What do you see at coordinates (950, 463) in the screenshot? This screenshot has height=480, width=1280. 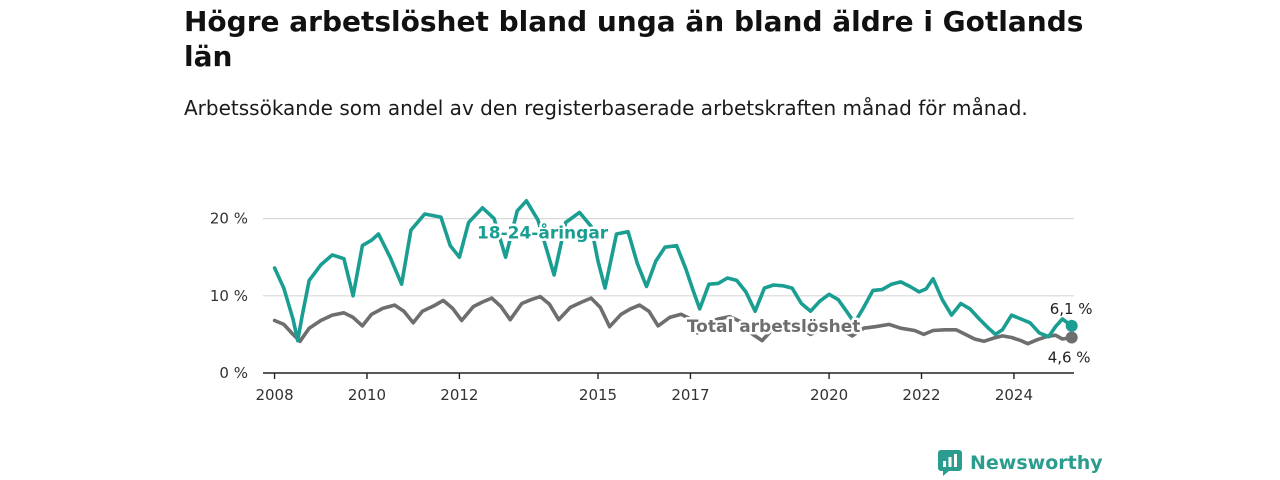 I see `newsworthy-logo-icon` at bounding box center [950, 463].